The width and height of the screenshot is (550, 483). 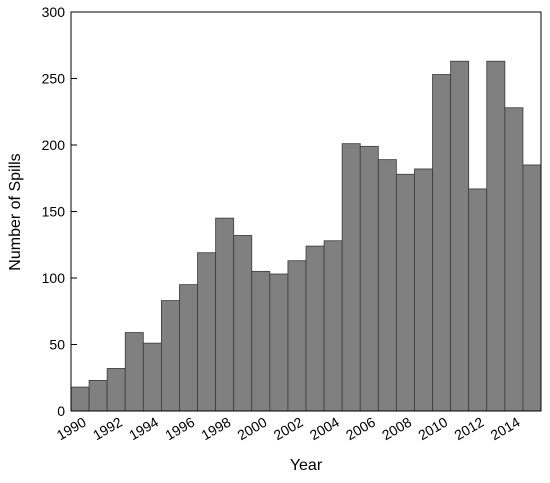 I want to click on y-tick-label: 250, so click(x=54, y=79).